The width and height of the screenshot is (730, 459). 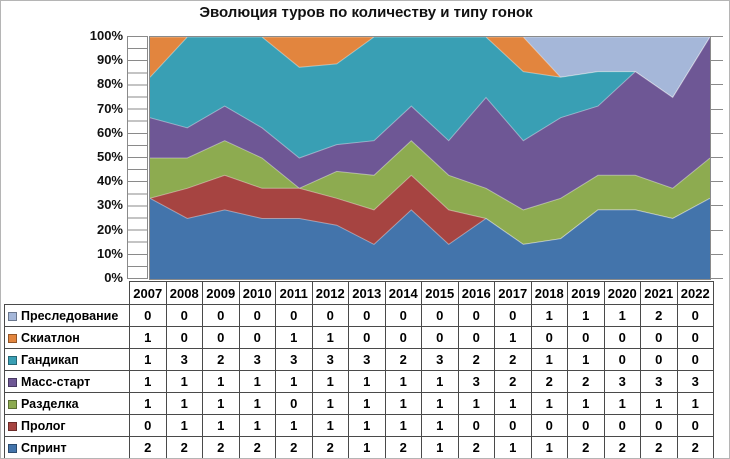 I want to click on series-name-label: Спринт, so click(x=44, y=447).